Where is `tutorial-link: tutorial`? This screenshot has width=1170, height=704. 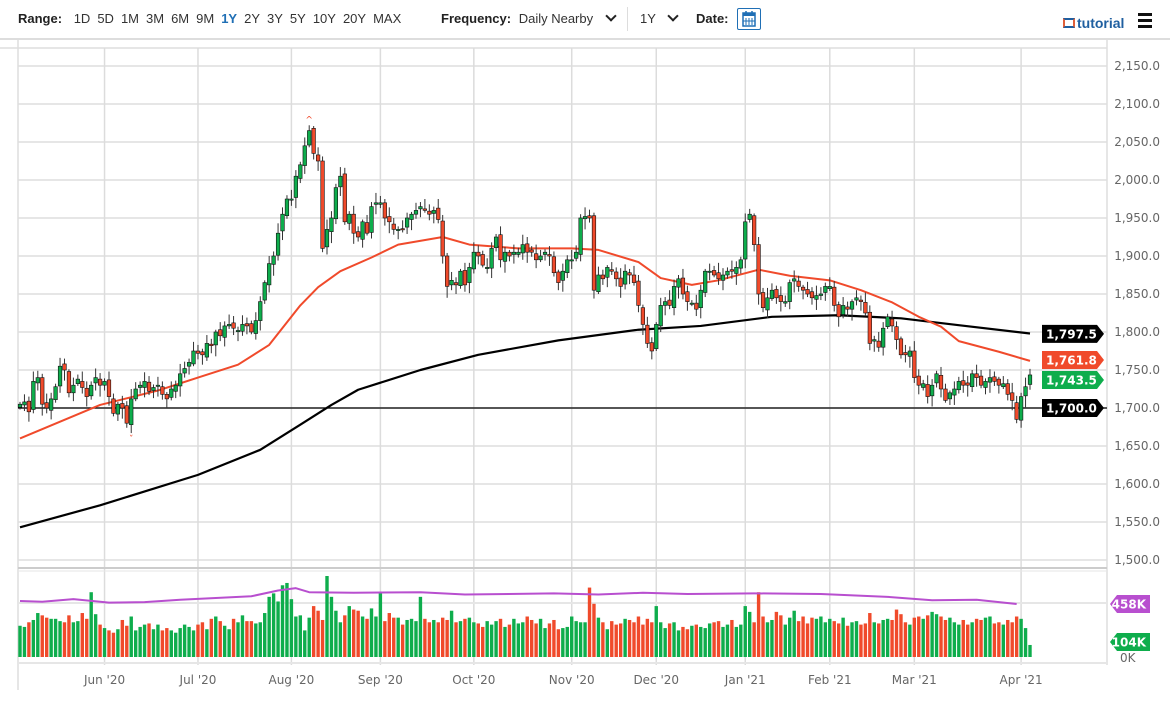 tutorial-link: tutorial is located at coordinates (1093, 23).